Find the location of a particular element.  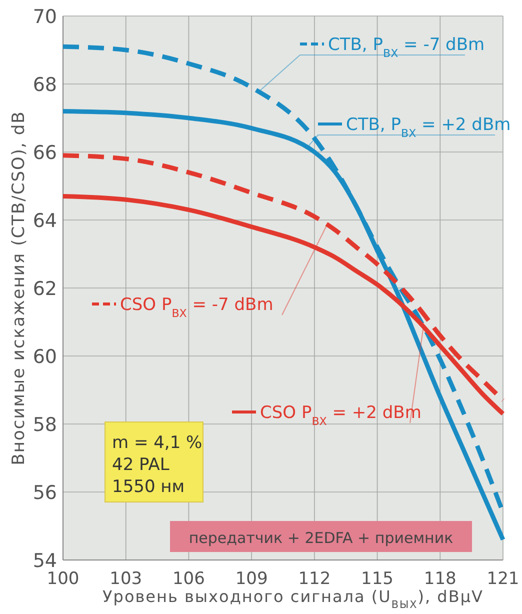

y-tick-label: 58 is located at coordinates (44, 425).